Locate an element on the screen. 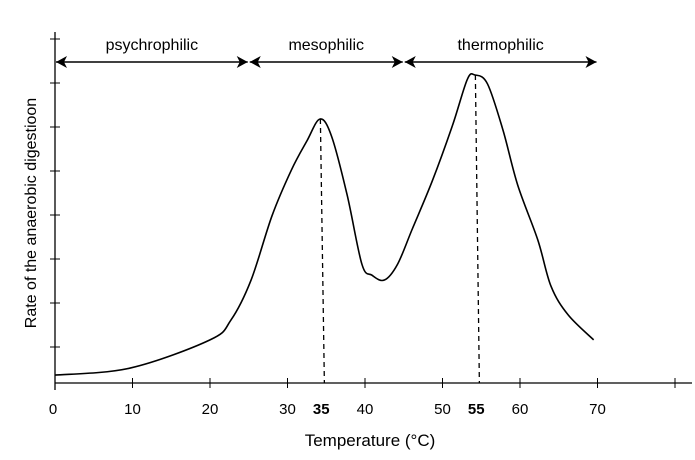 This screenshot has width=695, height=460. x-tick-labels: 0 10 20 30 40 50 60 70 35 55 is located at coordinates (327, 409).